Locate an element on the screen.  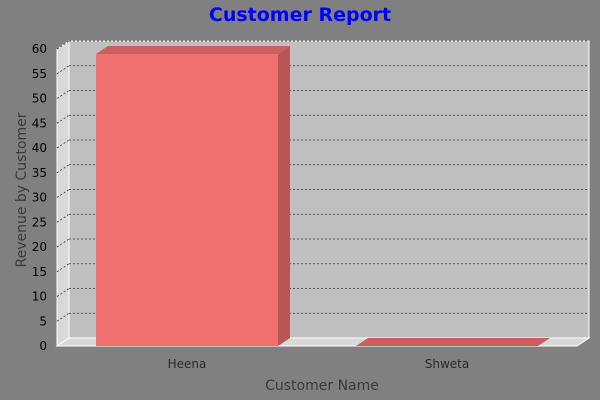
y-tick-label: 50 is located at coordinates (39, 99).